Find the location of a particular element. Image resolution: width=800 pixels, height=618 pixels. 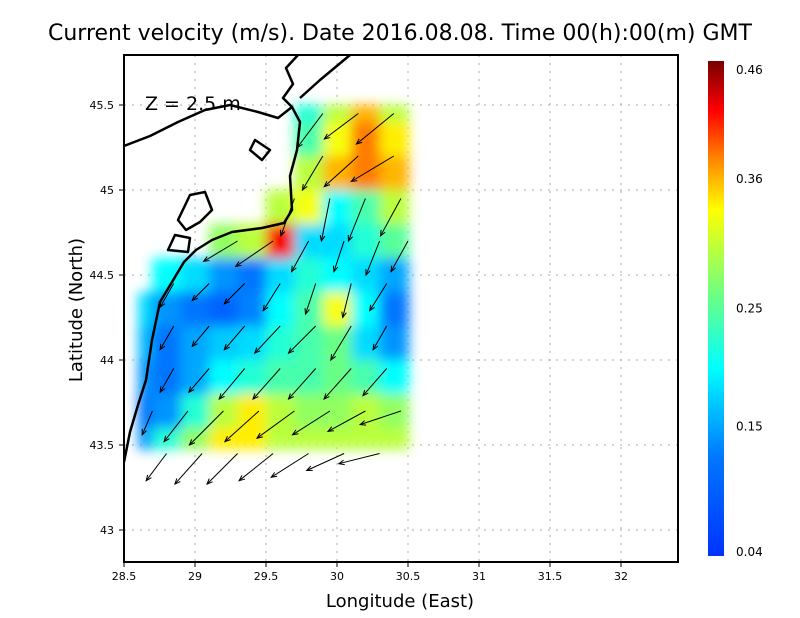

y-tick-label: 43 is located at coordinates (107, 530).